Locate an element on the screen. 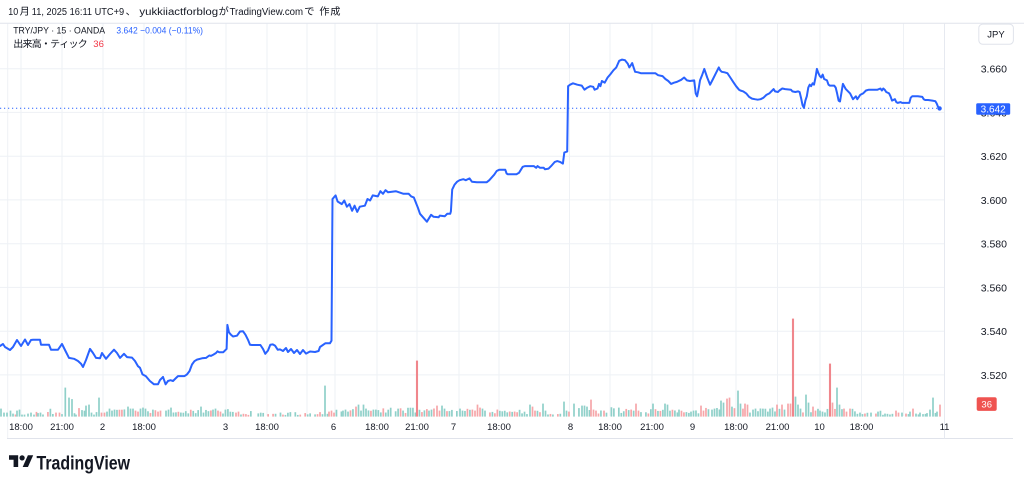  svg-text: 11 is located at coordinates (945, 427).